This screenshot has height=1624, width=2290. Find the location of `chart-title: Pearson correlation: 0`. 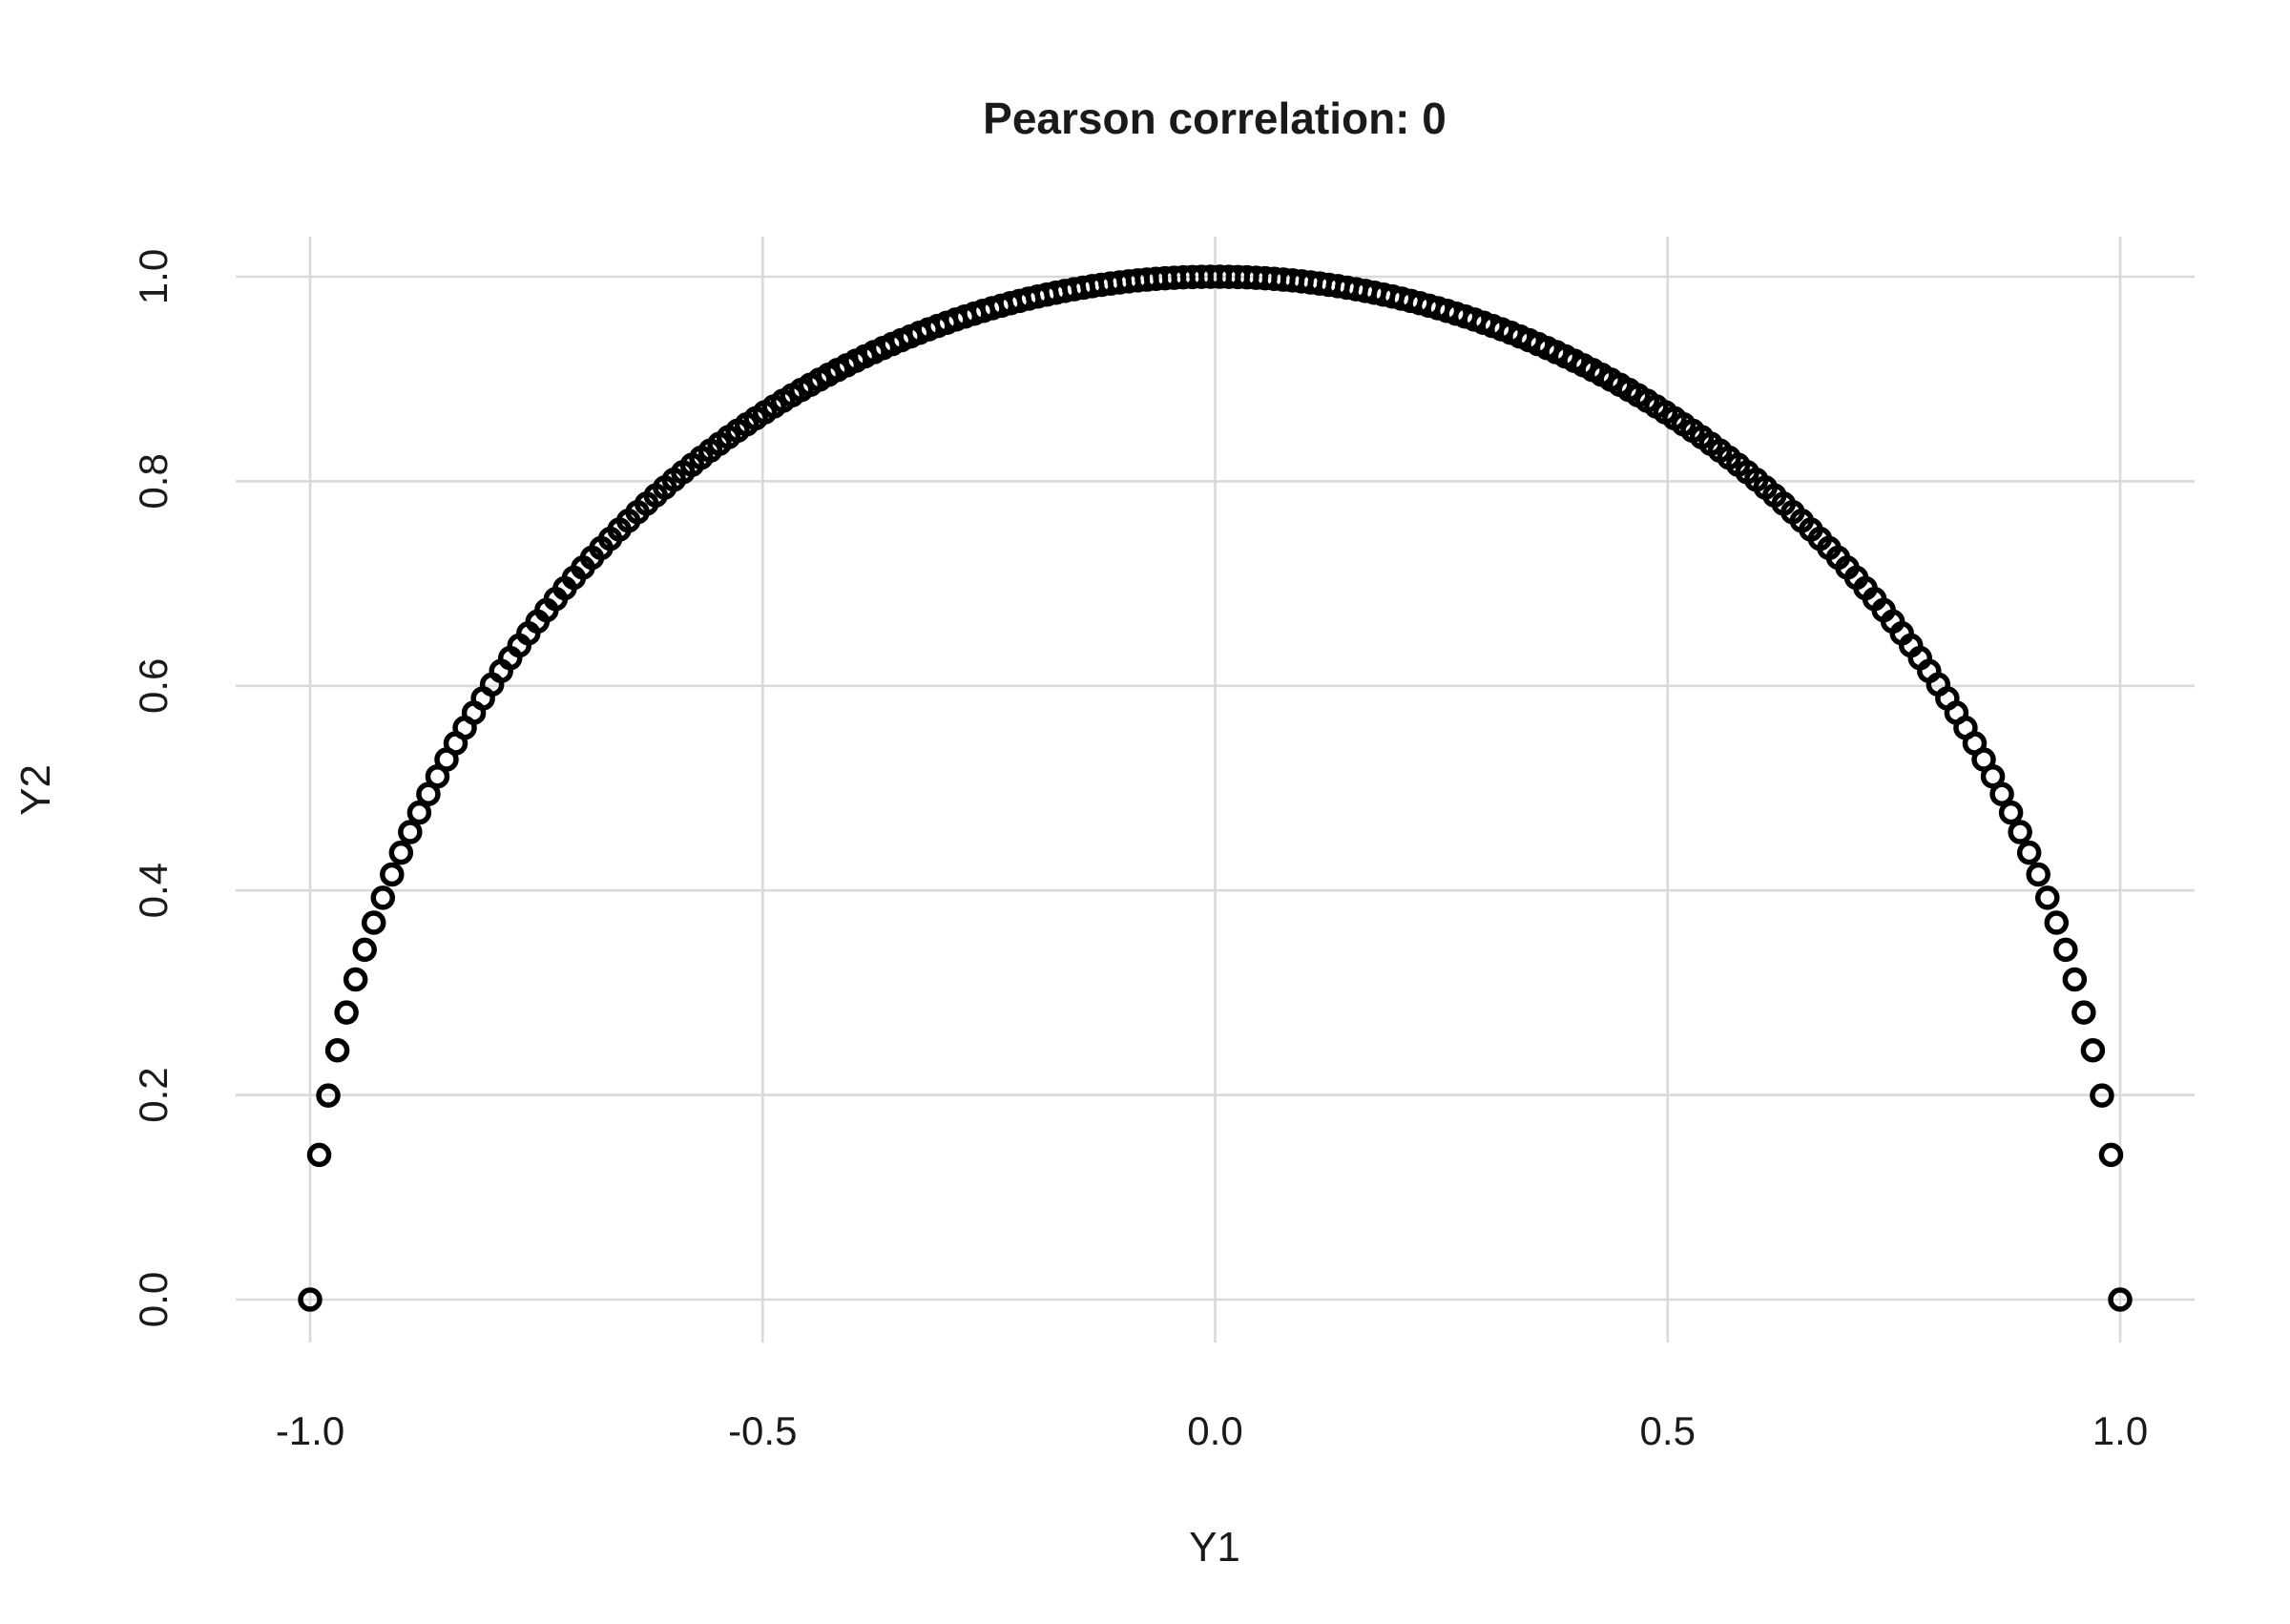

chart-title: Pearson correlation: 0 is located at coordinates (1215, 118).